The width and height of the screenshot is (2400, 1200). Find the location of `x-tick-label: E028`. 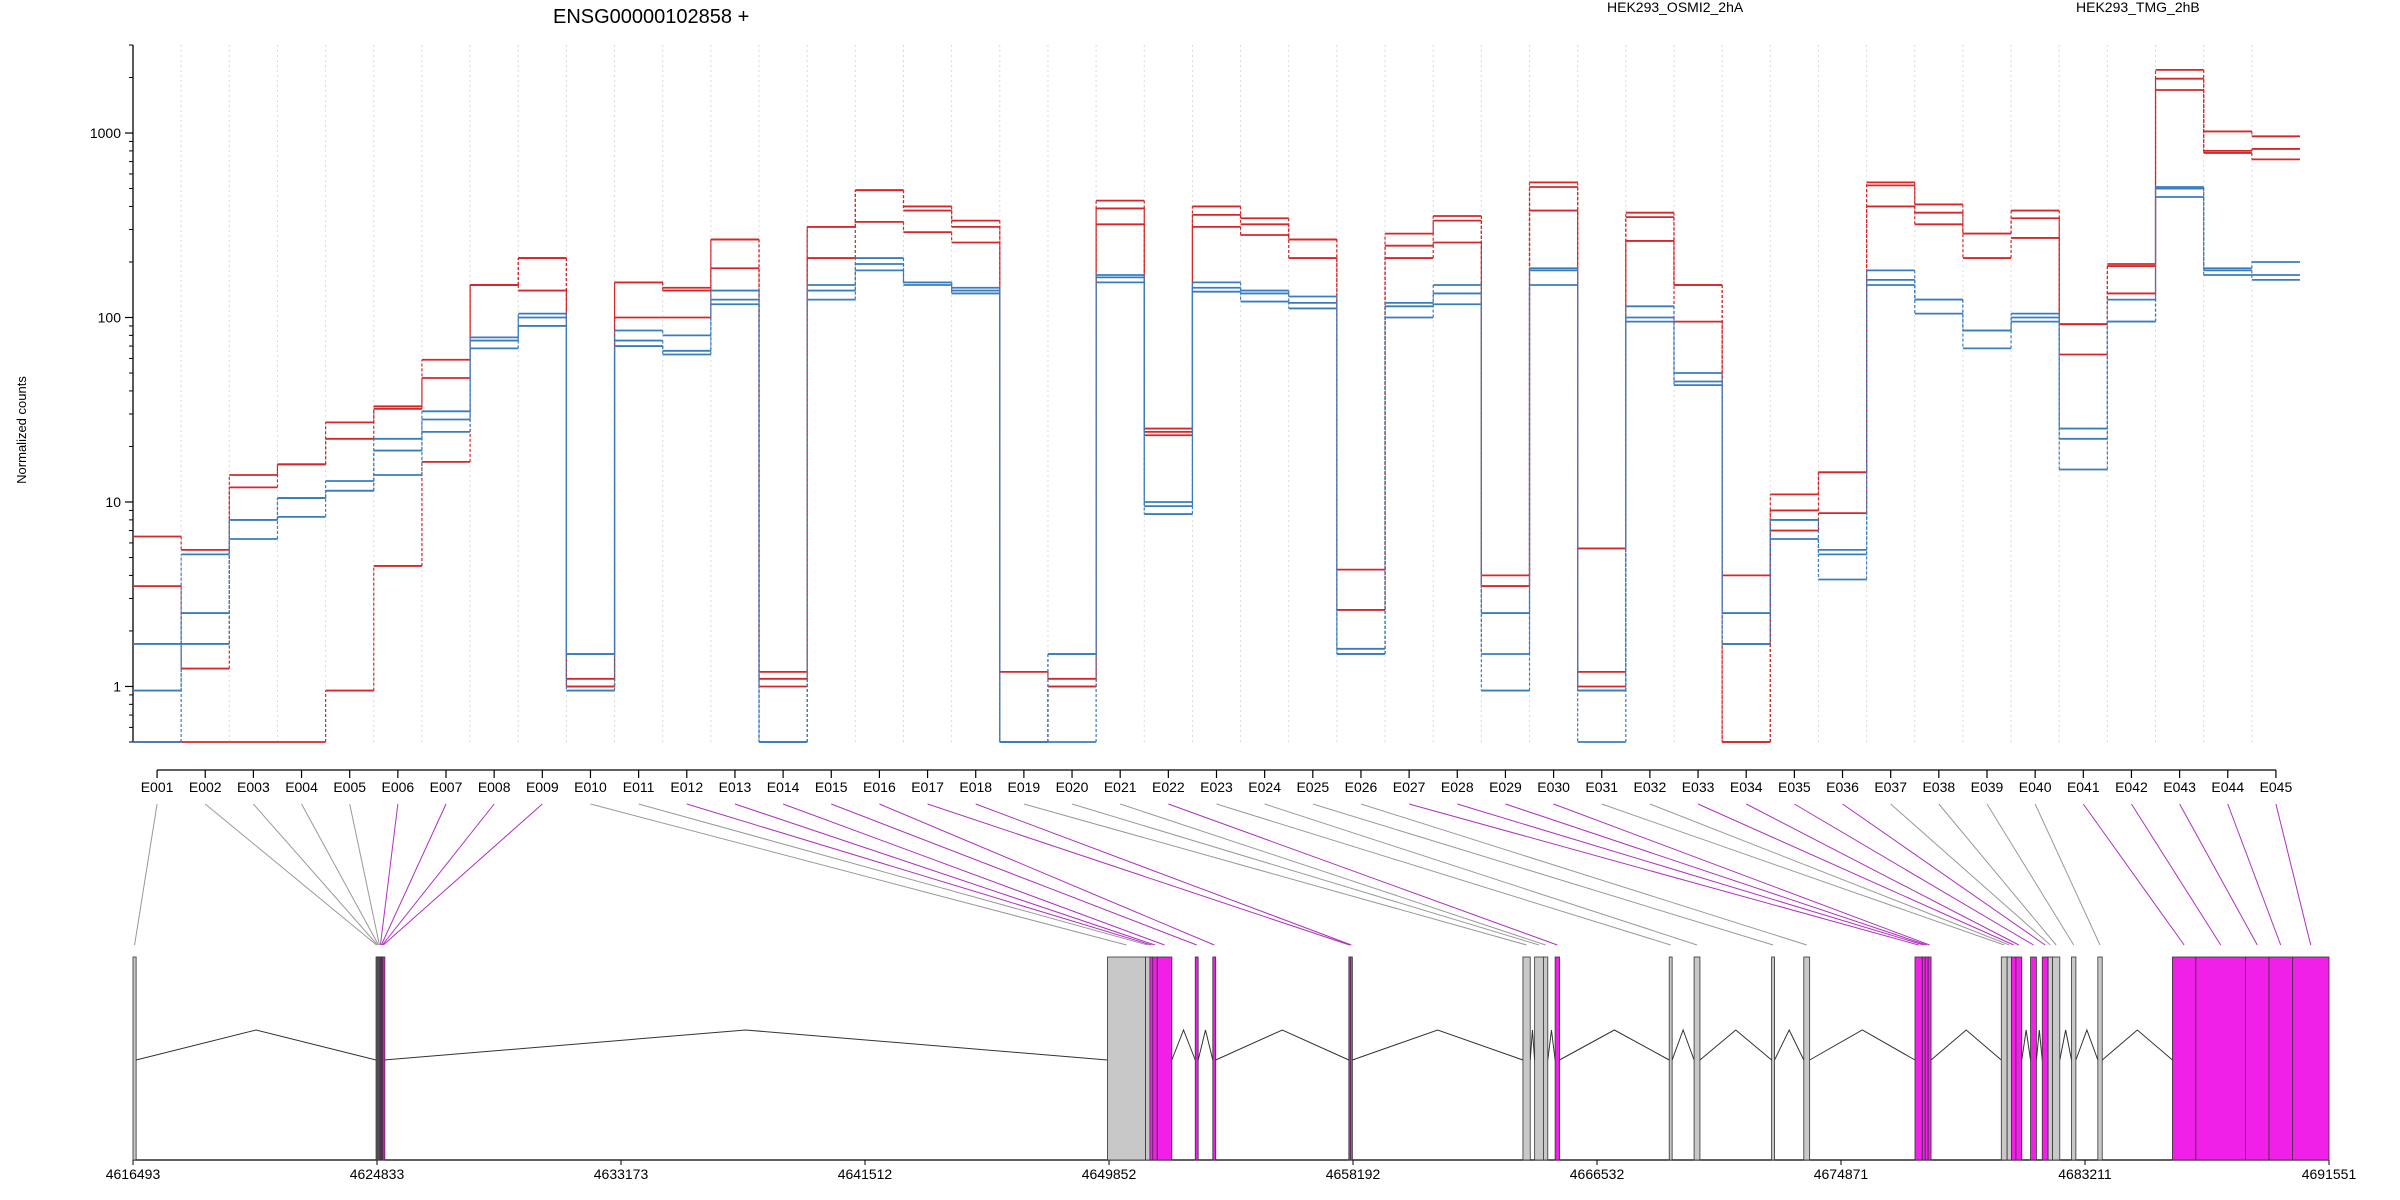

x-tick-label: E028 is located at coordinates (1457, 787).